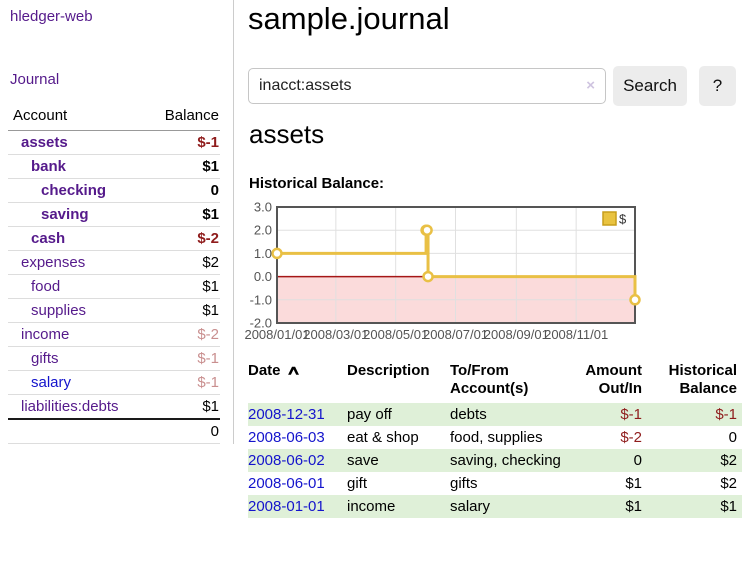  What do you see at coordinates (179, 117) in the screenshot?
I see `balance-column-header: Balance` at bounding box center [179, 117].